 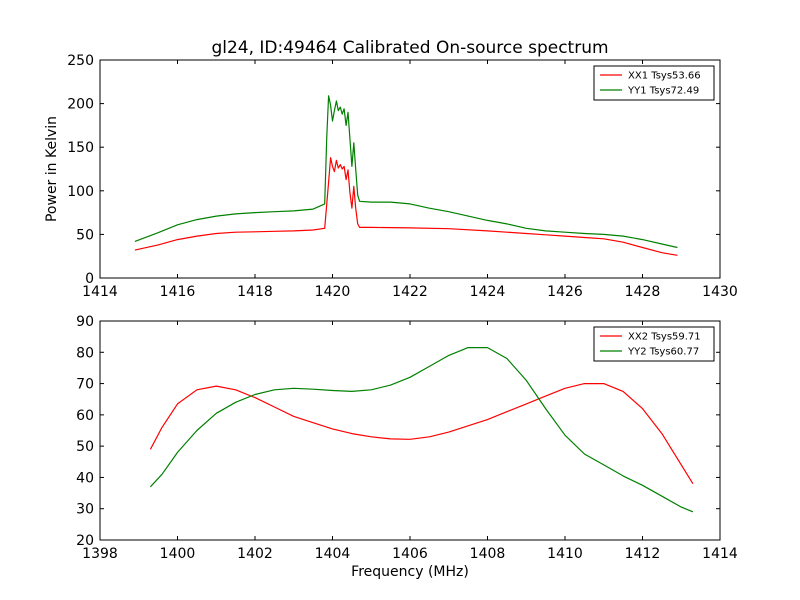 What do you see at coordinates (85, 541) in the screenshot?
I see `y-tick-label: 20` at bounding box center [85, 541].